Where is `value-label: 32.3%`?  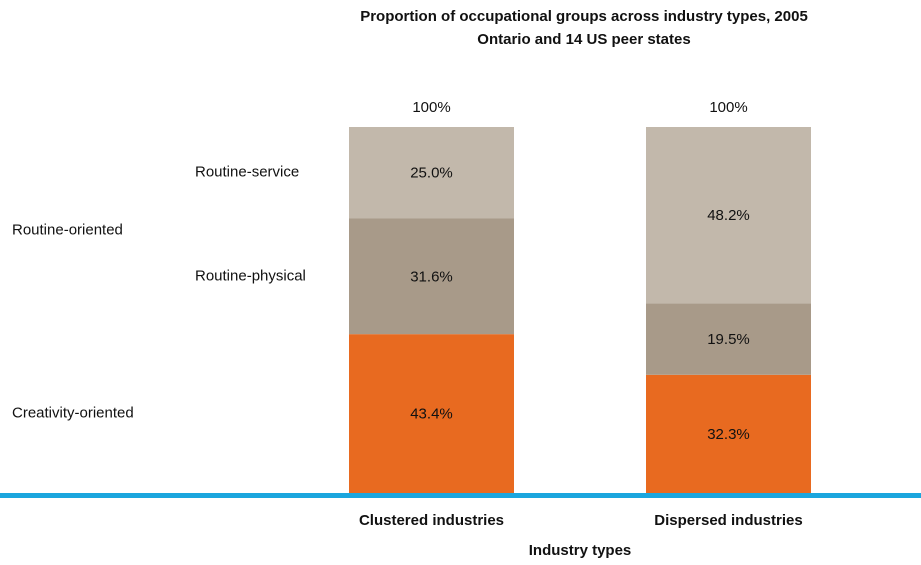
value-label: 32.3% is located at coordinates (728, 434).